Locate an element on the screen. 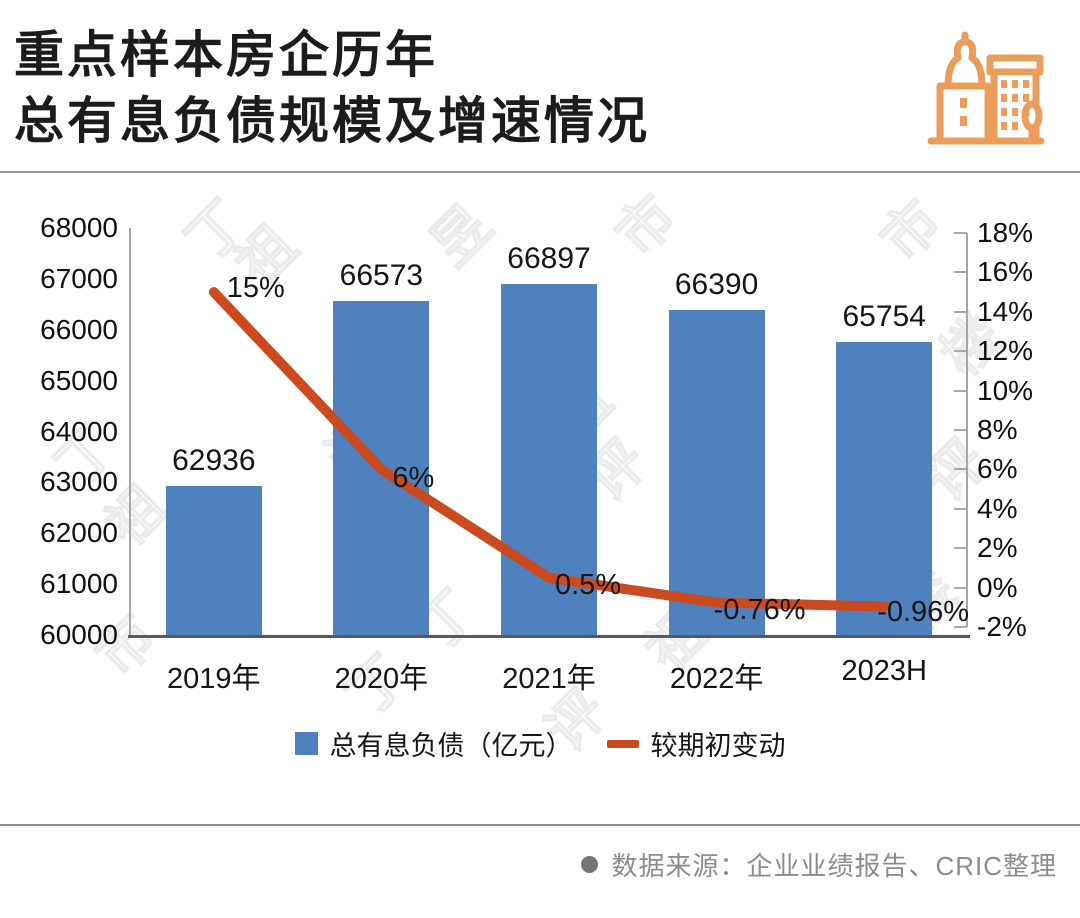 This screenshot has width=1080, height=918. y-axis-left-tick-label: 64000 is located at coordinates (79, 431).